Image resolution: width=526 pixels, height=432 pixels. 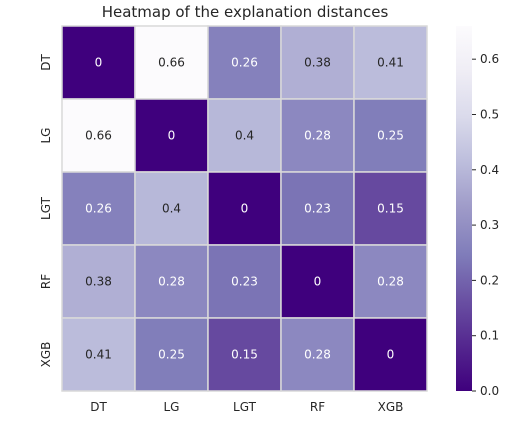 What do you see at coordinates (464, 208) in the screenshot?
I see `colorbar-gradient` at bounding box center [464, 208].